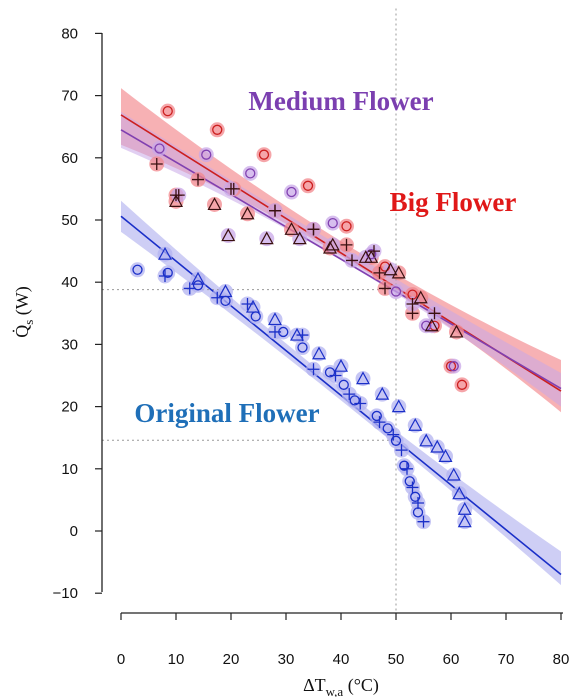  What do you see at coordinates (340, 101) in the screenshot?
I see `annotation-medium-flower: Medium Flower` at bounding box center [340, 101].